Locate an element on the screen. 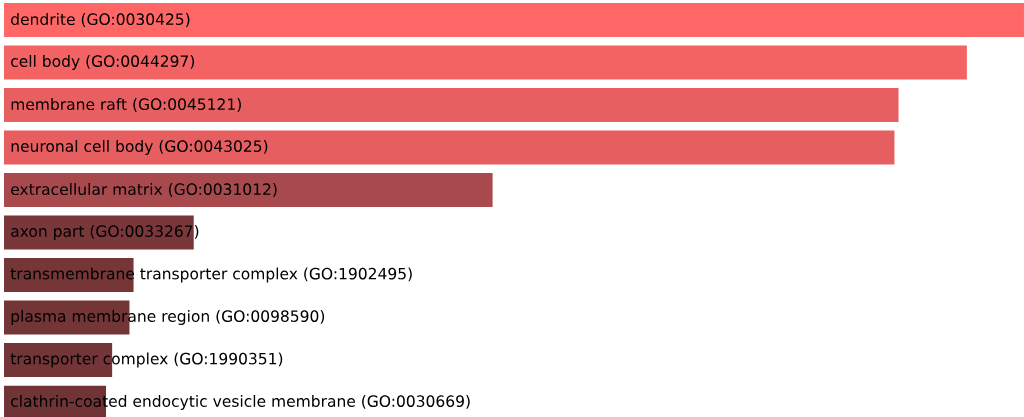 The height and width of the screenshot is (417, 1024). y-tick-label: dendrite (GO:0030425) is located at coordinates (100, 20).